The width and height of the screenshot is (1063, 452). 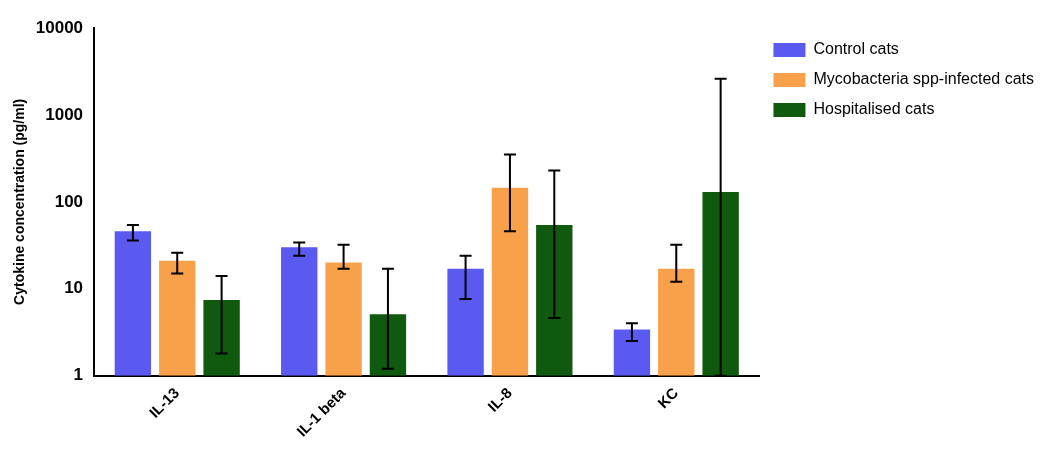 What do you see at coordinates (74, 288) in the screenshot?
I see `y-tick-label: 10` at bounding box center [74, 288].